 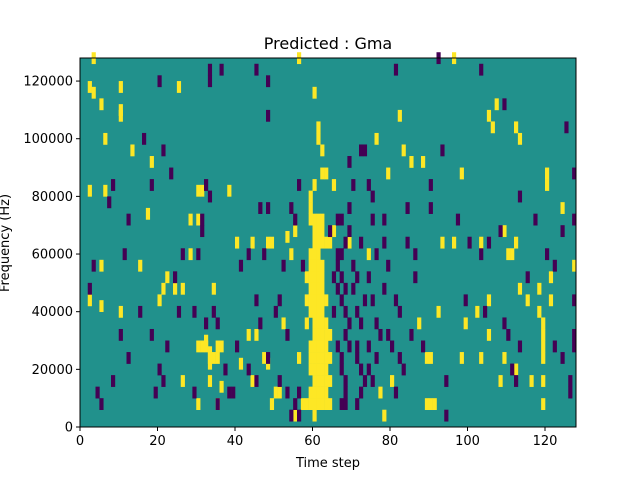 What do you see at coordinates (6, 243) in the screenshot?
I see `y-axis-label: Frequency (Hz)` at bounding box center [6, 243].